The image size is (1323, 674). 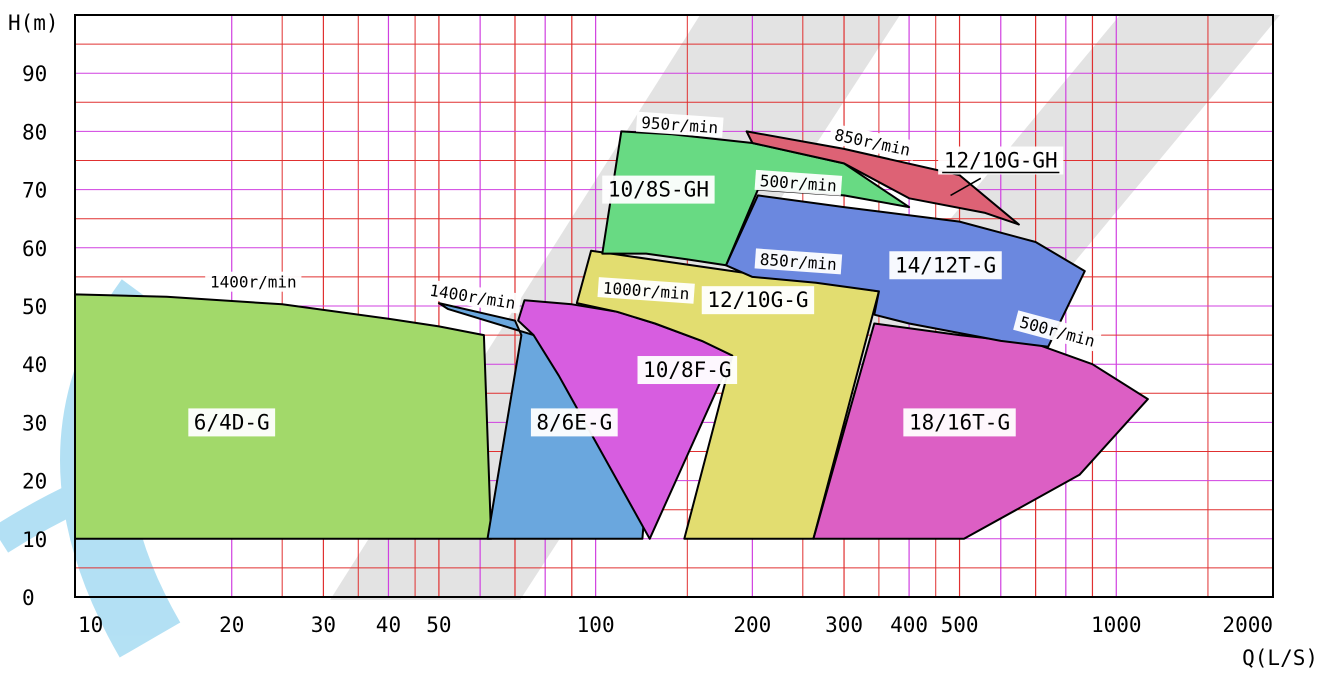 I want to click on y-tick-label: 90, so click(x=34, y=74).